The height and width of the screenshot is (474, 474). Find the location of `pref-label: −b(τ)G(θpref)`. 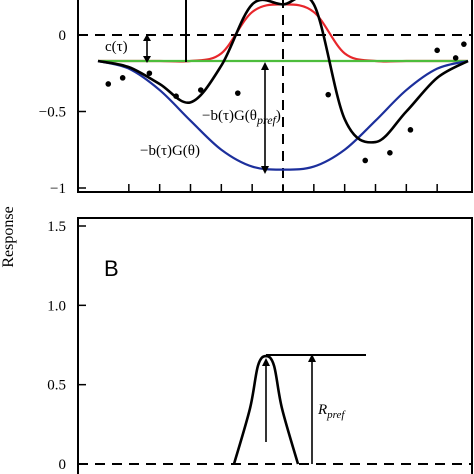

pref-label: −b(τ)G(θpref) is located at coordinates (241, 117).